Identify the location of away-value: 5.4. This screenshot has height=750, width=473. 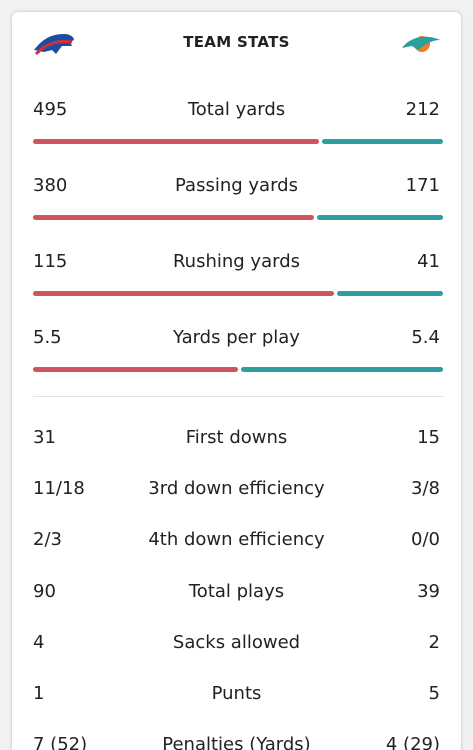
(425, 337).